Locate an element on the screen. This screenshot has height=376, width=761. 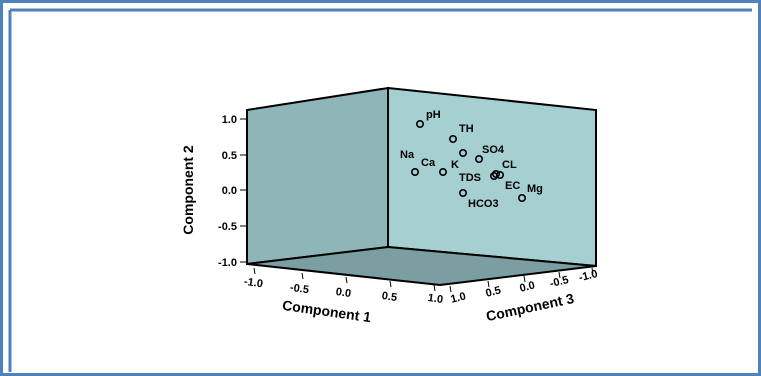
point-label-Ca: Ca is located at coordinates (428, 163).